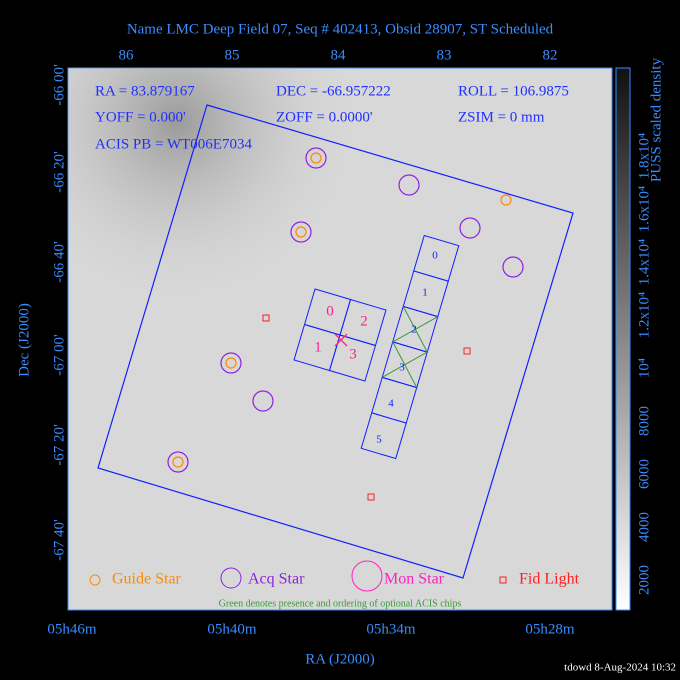  What do you see at coordinates (644, 156) in the screenshot?
I see `colorbar-tick-label: 1.8x10⁴` at bounding box center [644, 156].